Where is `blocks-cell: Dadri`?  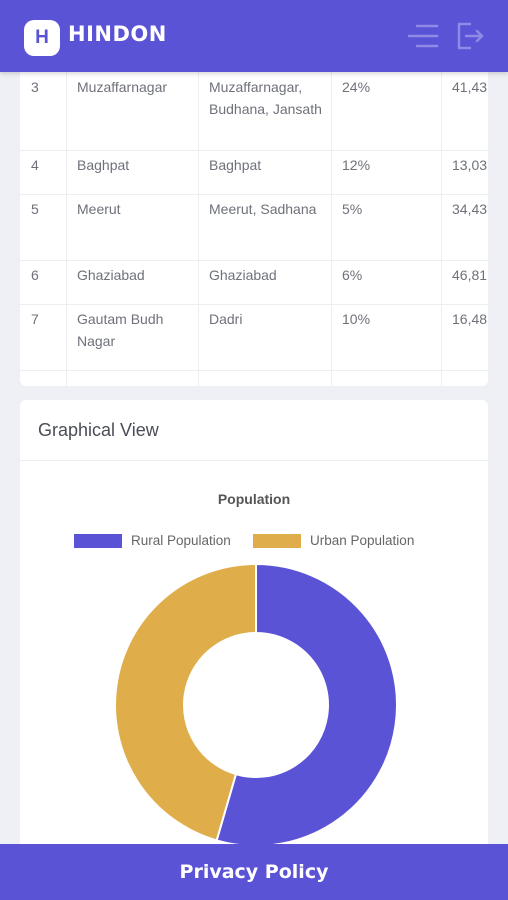 blocks-cell: Dadri is located at coordinates (226, 319).